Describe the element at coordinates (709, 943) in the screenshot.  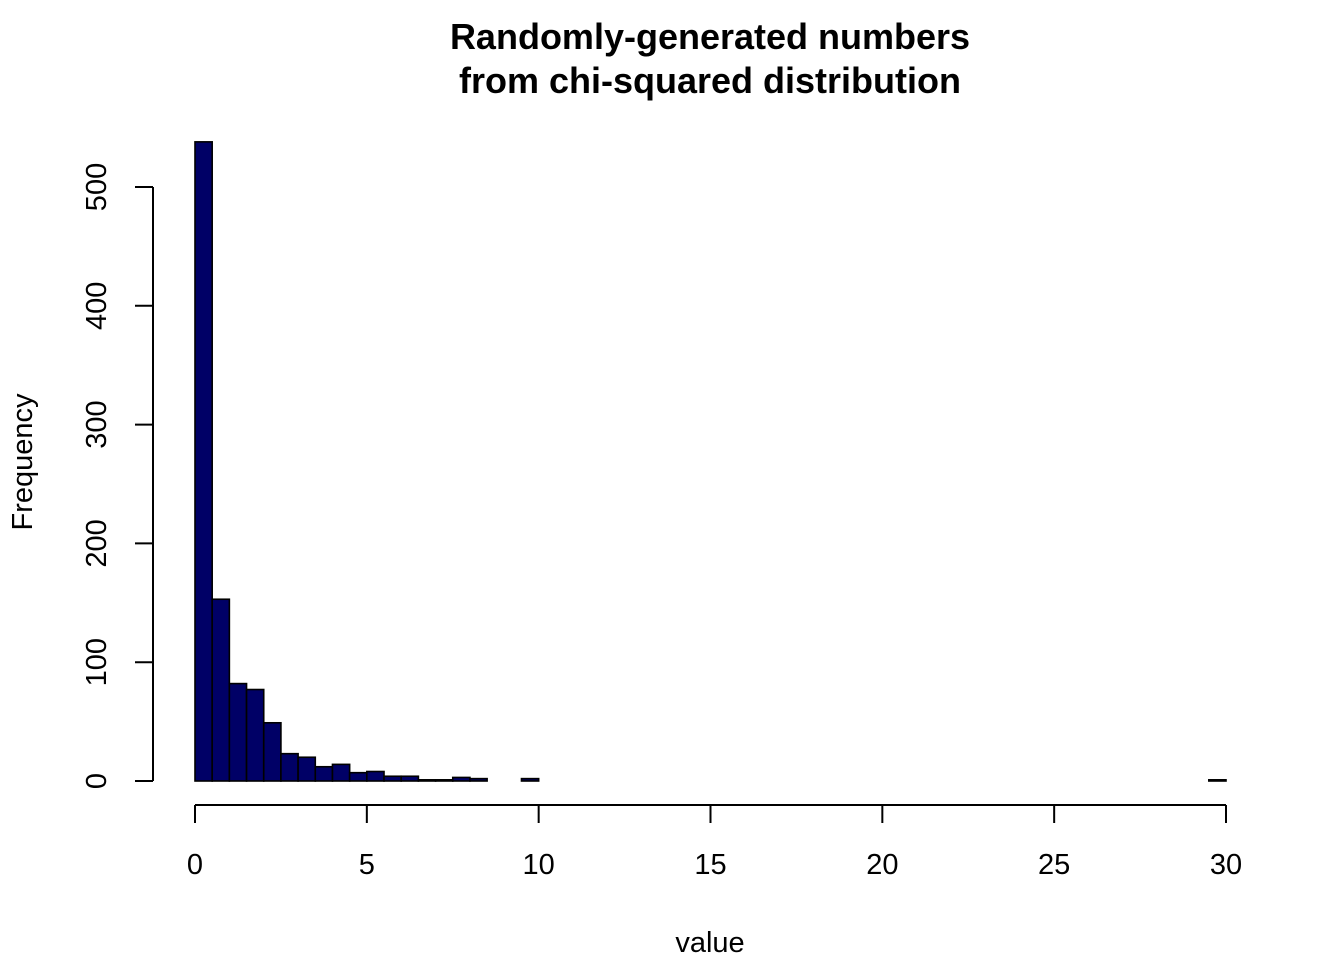
I see `x-axis-label: value` at that location.